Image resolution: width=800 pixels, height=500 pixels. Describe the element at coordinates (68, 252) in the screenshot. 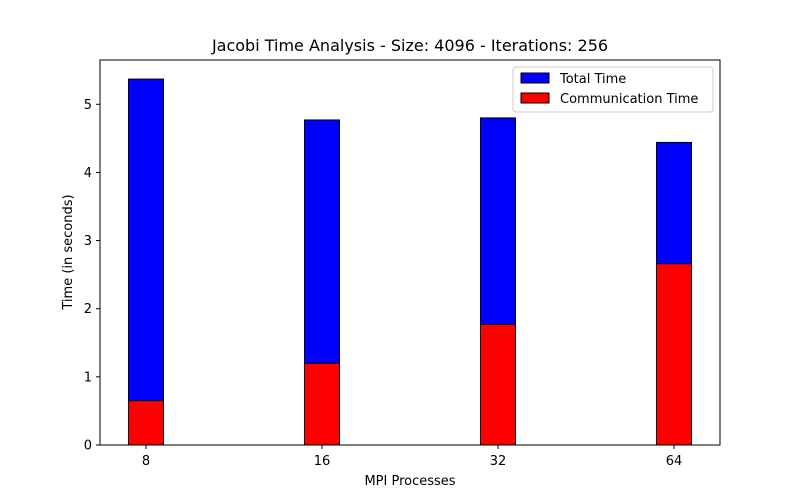

I see `y-axis-label: Time (in seconds)` at that location.